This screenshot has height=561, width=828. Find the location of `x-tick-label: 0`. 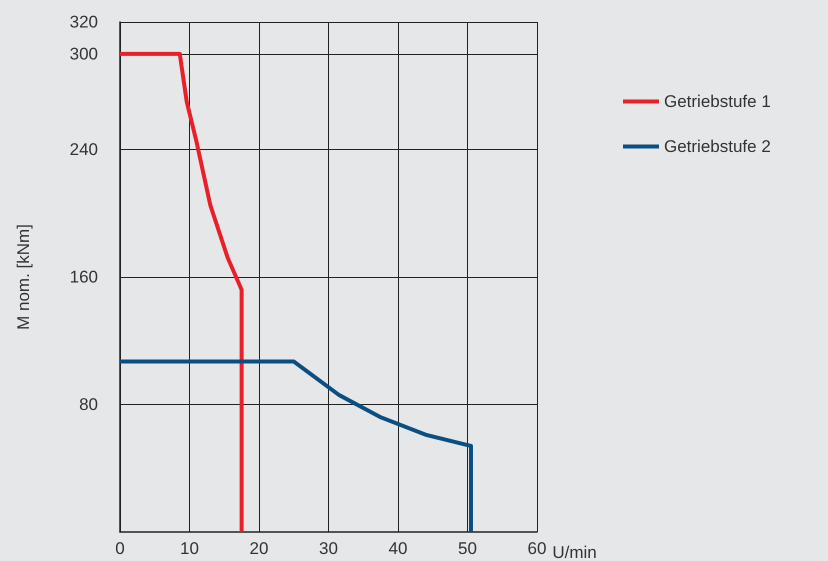

x-tick-label: 0 is located at coordinates (120, 548).